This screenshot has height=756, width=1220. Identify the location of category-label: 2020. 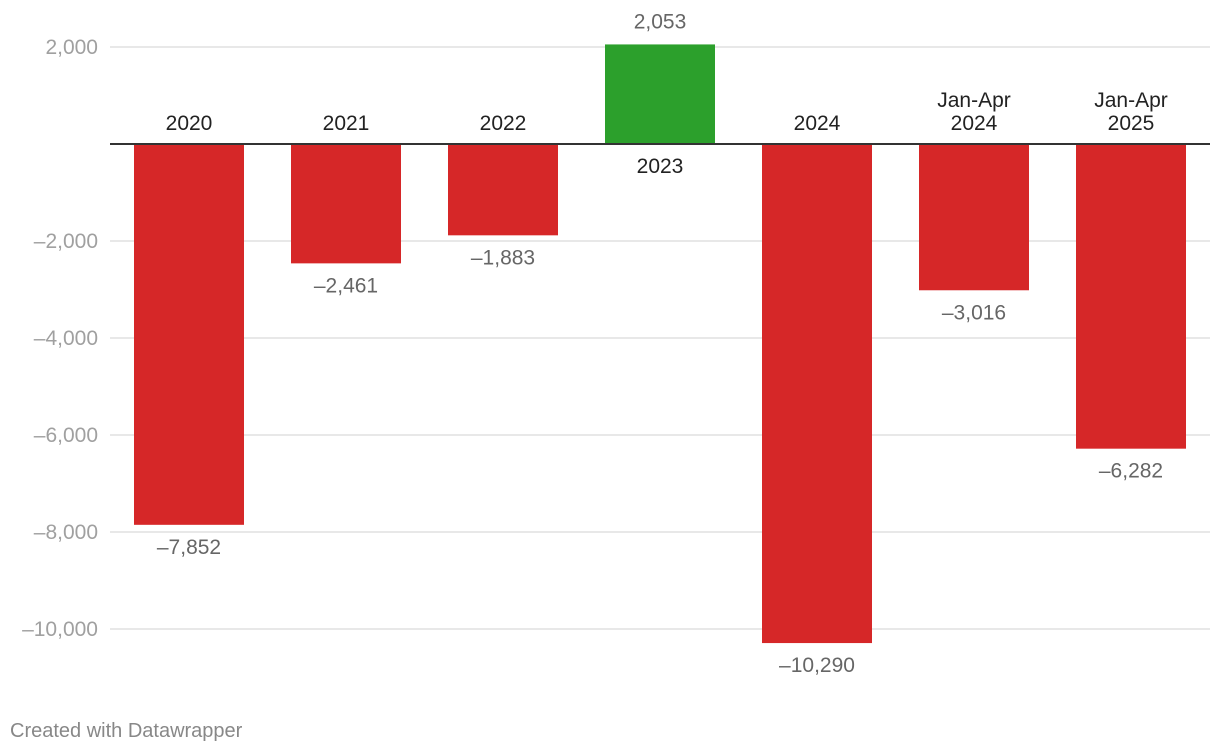
(189, 123).